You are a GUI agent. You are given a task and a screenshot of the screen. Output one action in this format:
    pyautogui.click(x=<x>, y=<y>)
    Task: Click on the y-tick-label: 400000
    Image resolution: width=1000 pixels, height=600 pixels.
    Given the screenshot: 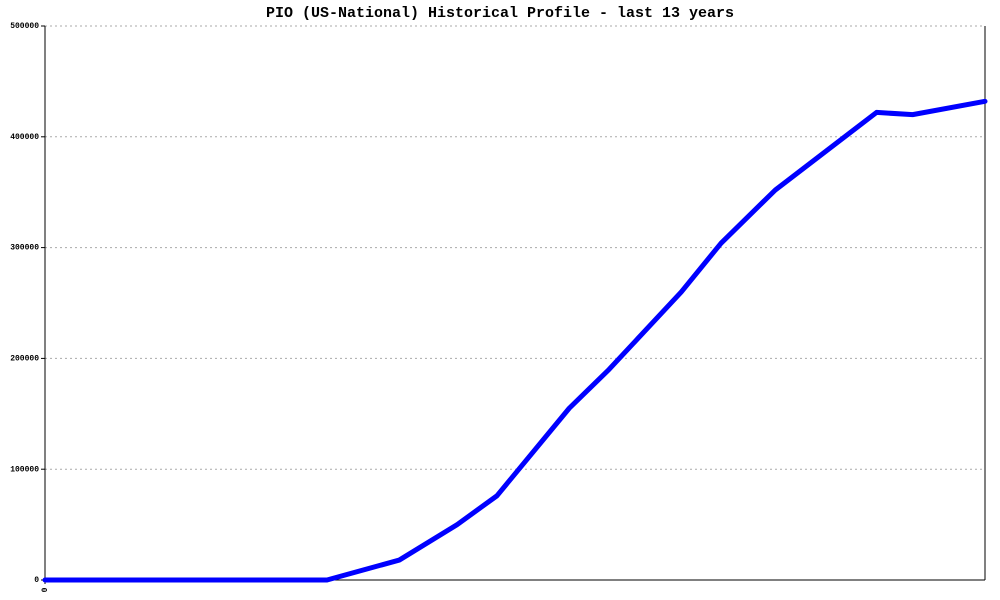 What is the action you would take?
    pyautogui.click(x=24, y=137)
    